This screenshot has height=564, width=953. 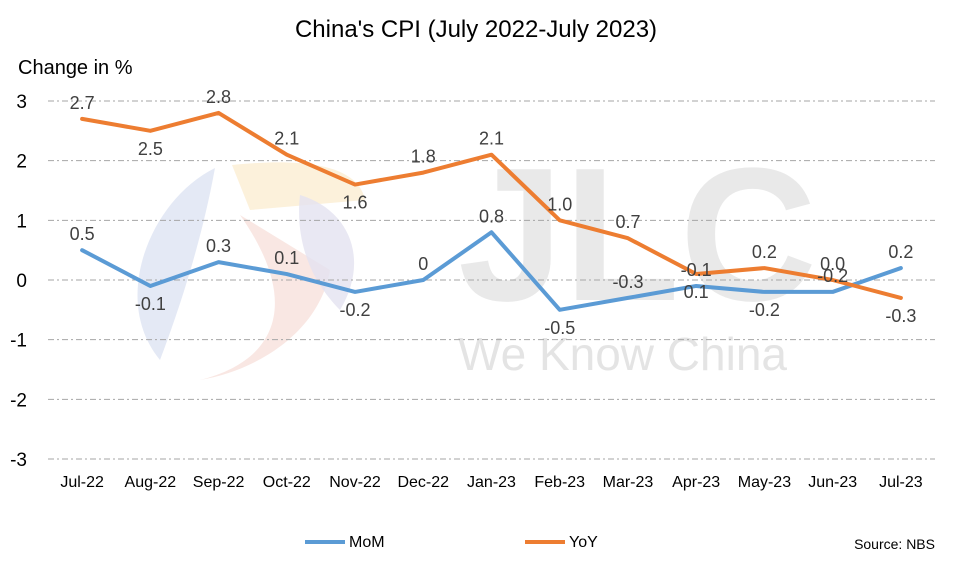 What do you see at coordinates (894, 544) in the screenshot?
I see `source-note: Source: NBS` at bounding box center [894, 544].